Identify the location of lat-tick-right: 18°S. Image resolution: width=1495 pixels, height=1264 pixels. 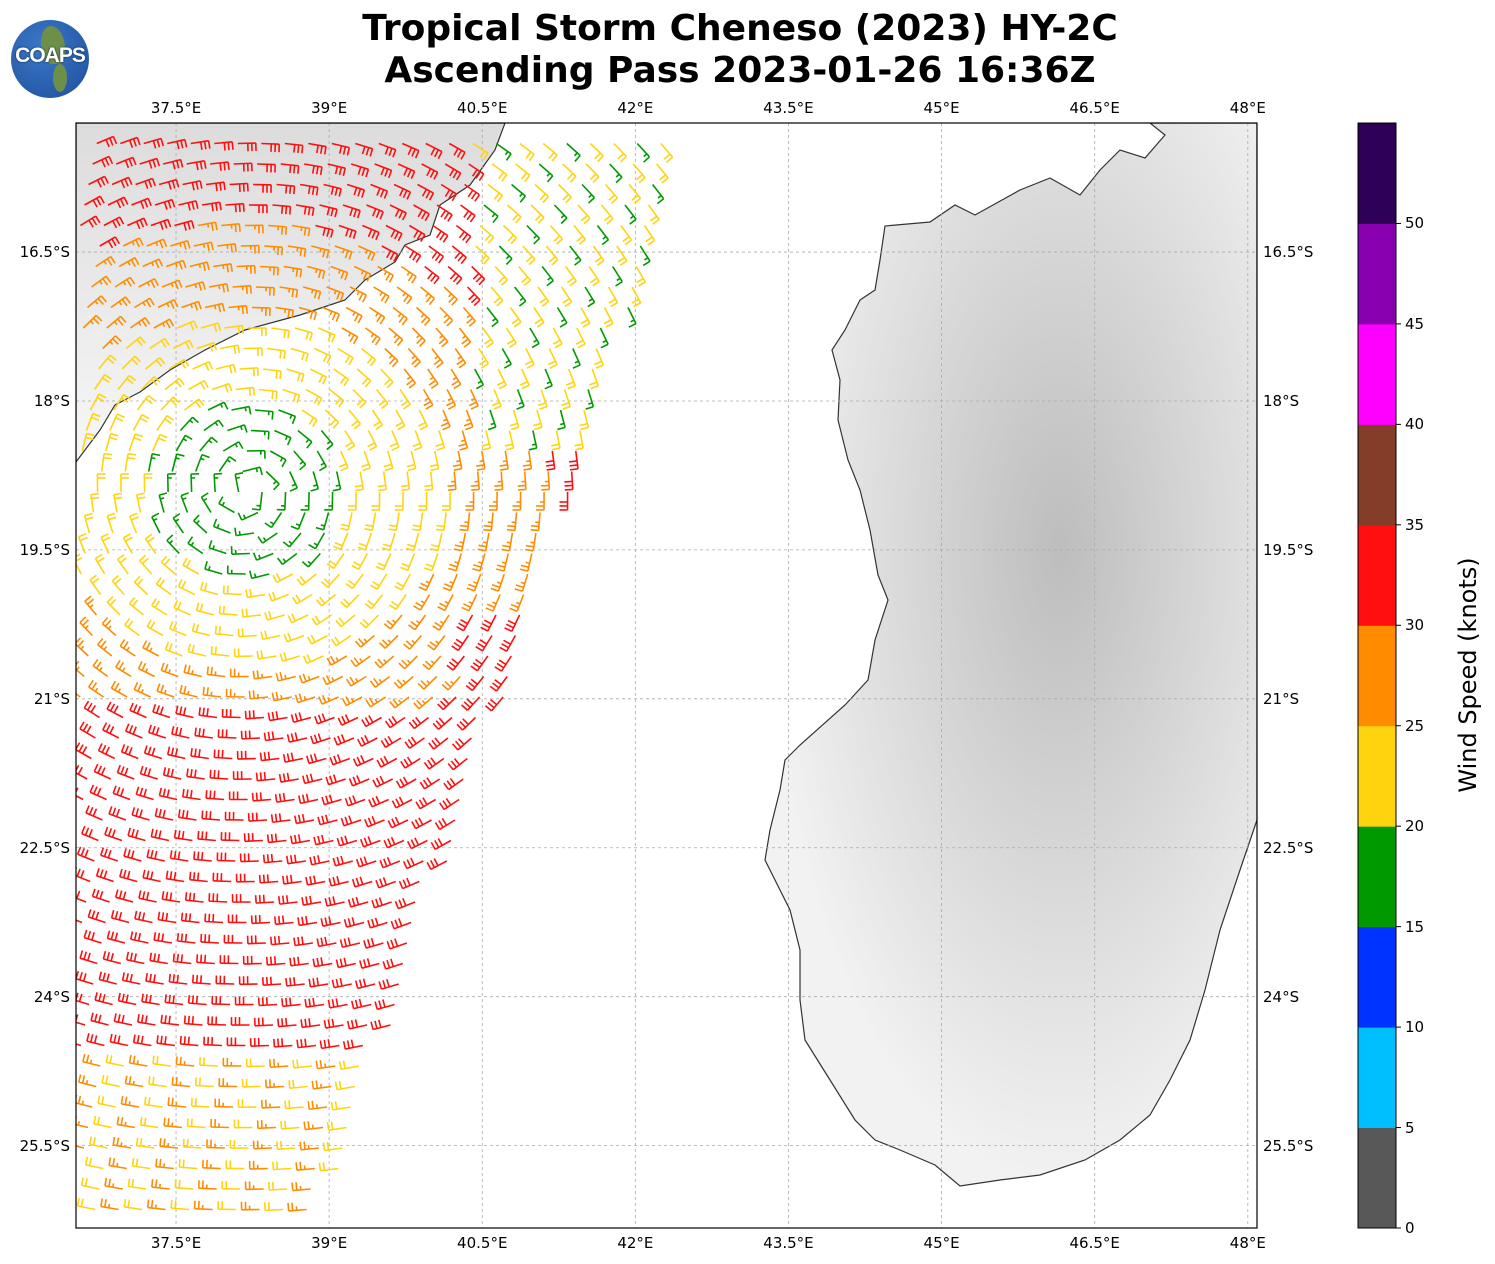
(1281, 400).